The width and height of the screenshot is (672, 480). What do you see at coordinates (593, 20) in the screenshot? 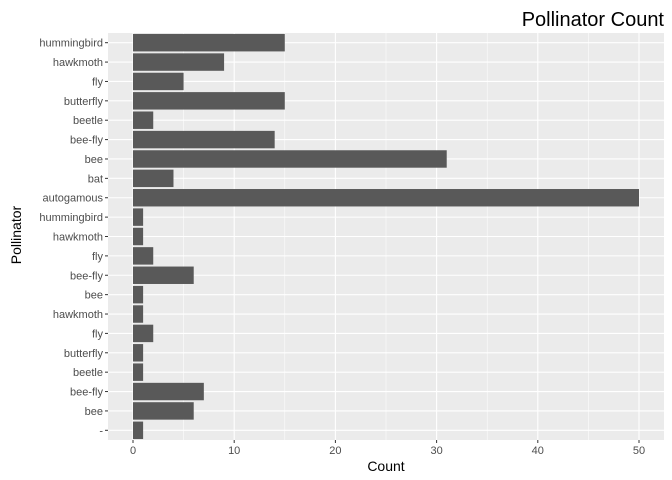
I see `chart-title: Pollinator Count` at bounding box center [593, 20].